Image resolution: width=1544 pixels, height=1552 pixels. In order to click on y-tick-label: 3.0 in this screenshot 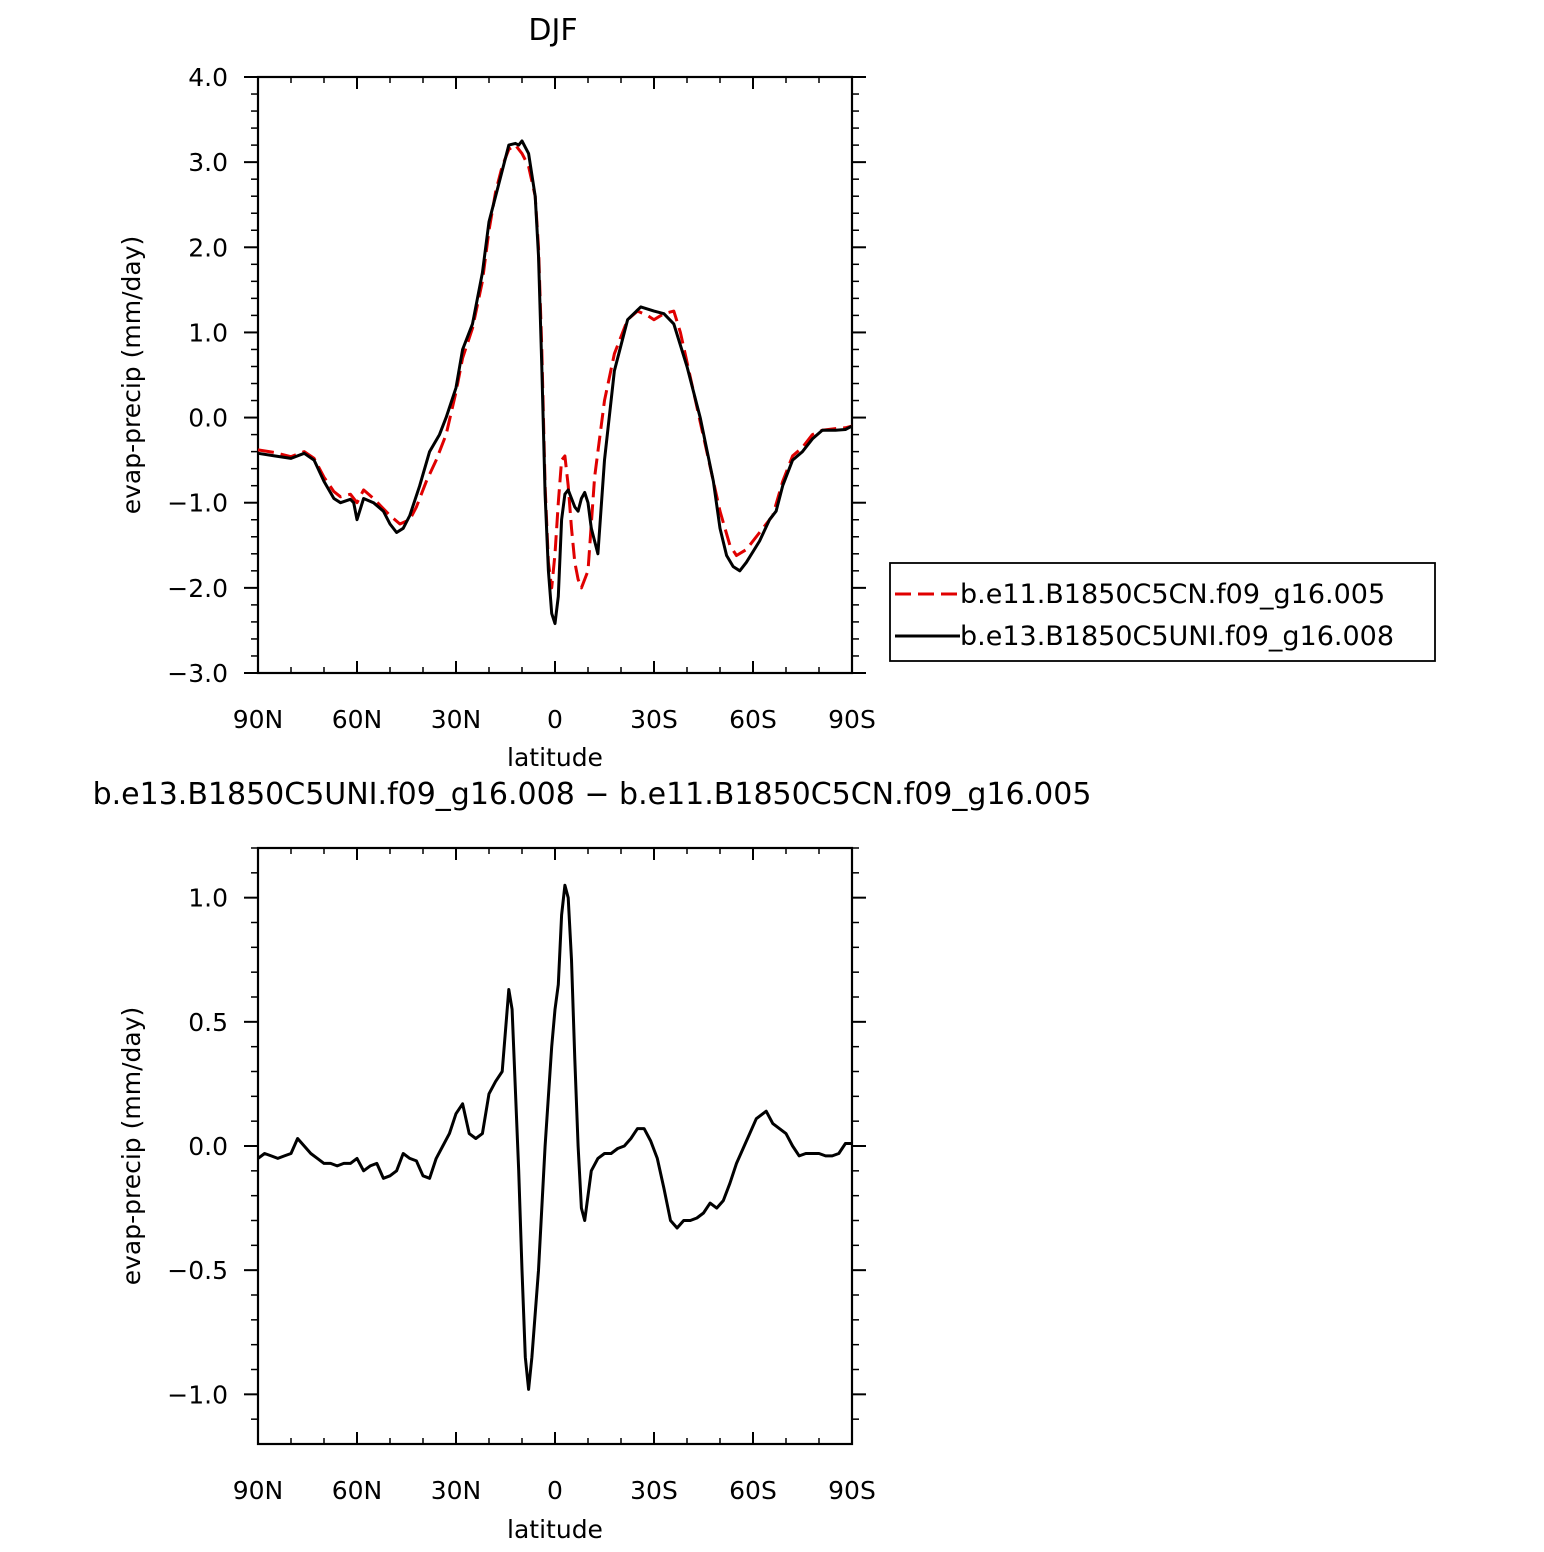, I will do `click(208, 162)`.